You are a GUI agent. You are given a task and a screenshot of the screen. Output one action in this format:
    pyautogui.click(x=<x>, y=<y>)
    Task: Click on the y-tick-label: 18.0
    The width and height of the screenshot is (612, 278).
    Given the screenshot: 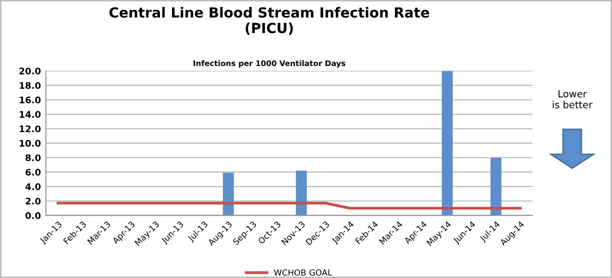 What is the action you would take?
    pyautogui.click(x=30, y=85)
    